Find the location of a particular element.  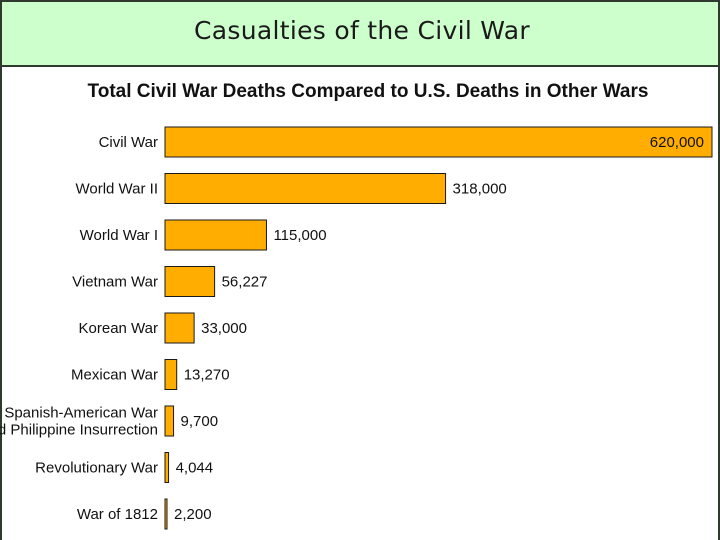

data-label: 2,200 is located at coordinates (193, 514).